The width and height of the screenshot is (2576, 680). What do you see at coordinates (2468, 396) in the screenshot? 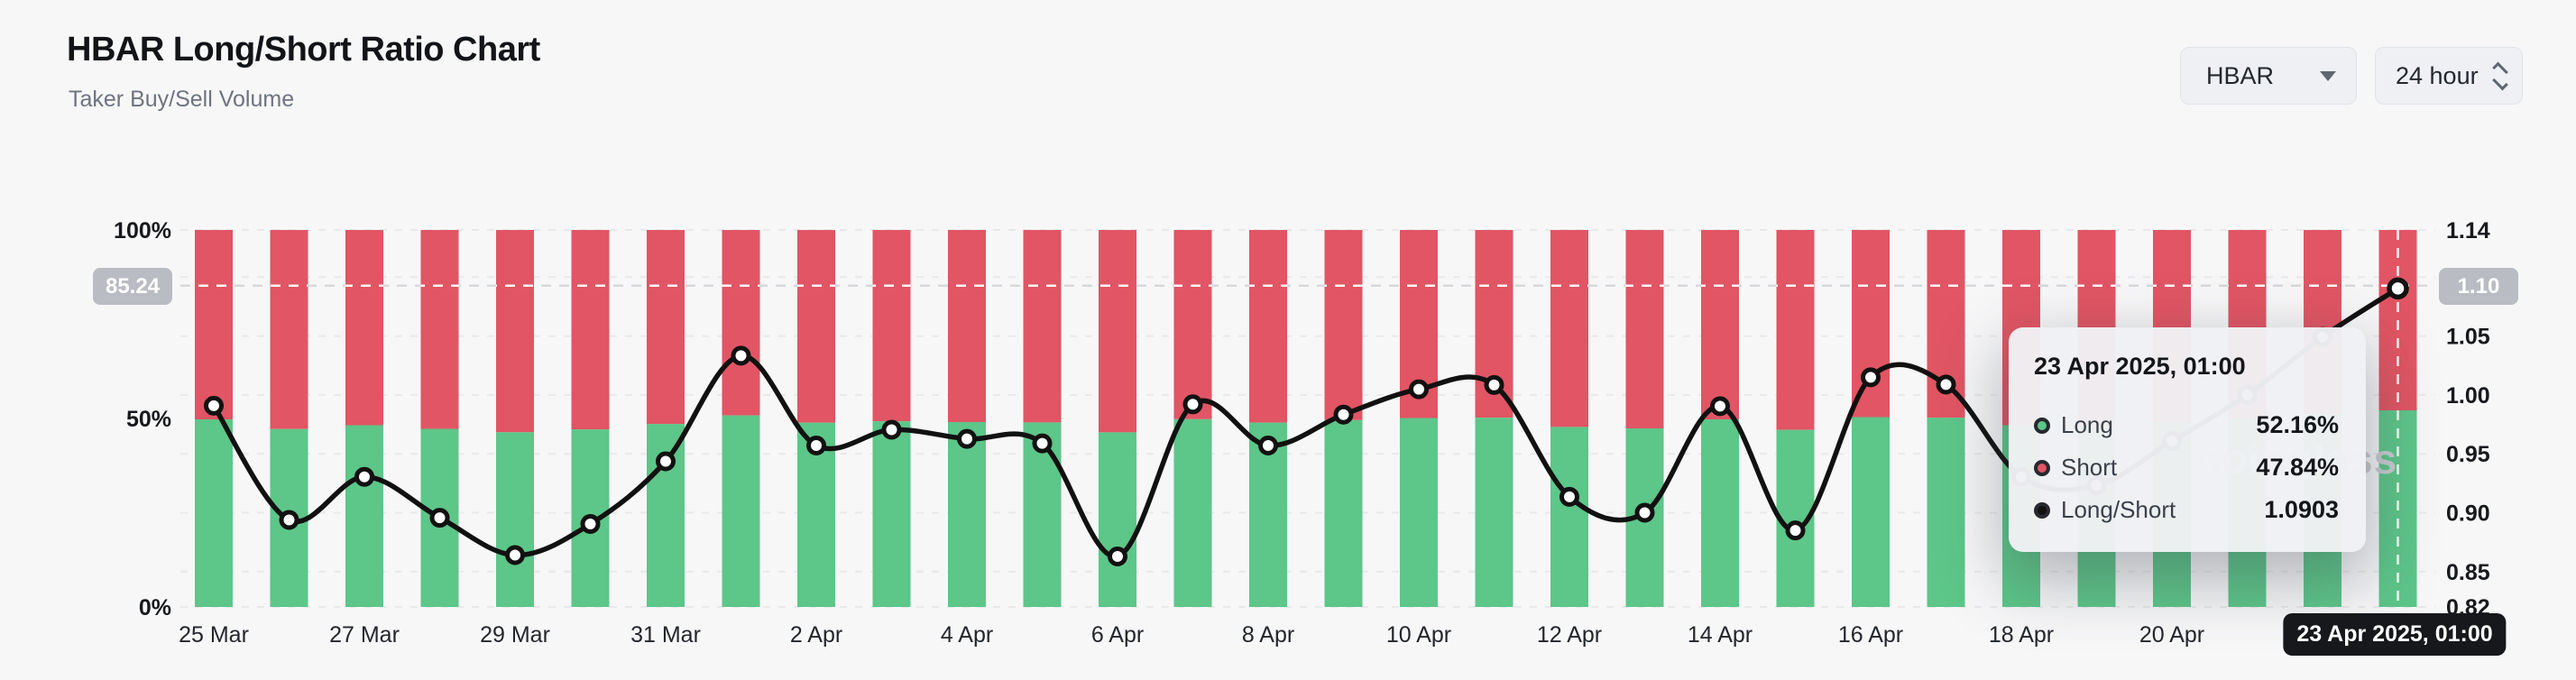
I see `svg-text: 1.00` at bounding box center [2468, 396].